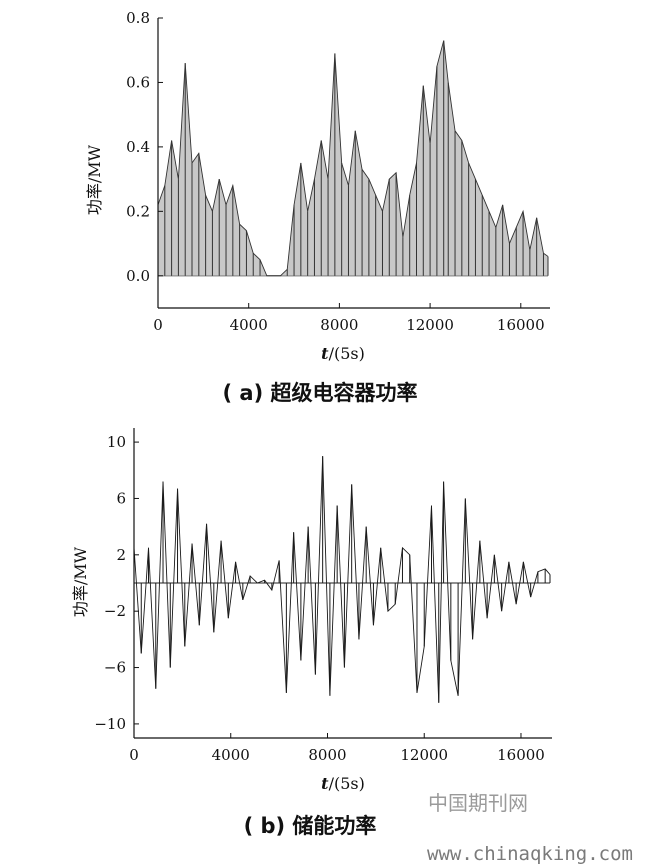  Describe the element at coordinates (80, 581) in the screenshot. I see `chart-b-y-axis-label: 功率/MW` at that location.